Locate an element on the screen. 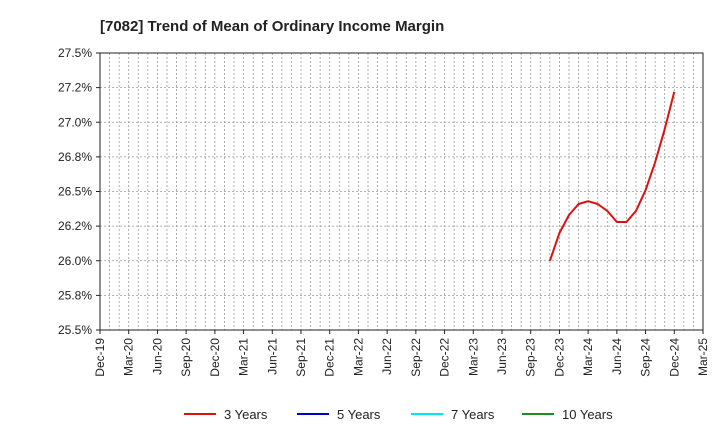  x-tick-label: Mar-25 is located at coordinates (703, 357).